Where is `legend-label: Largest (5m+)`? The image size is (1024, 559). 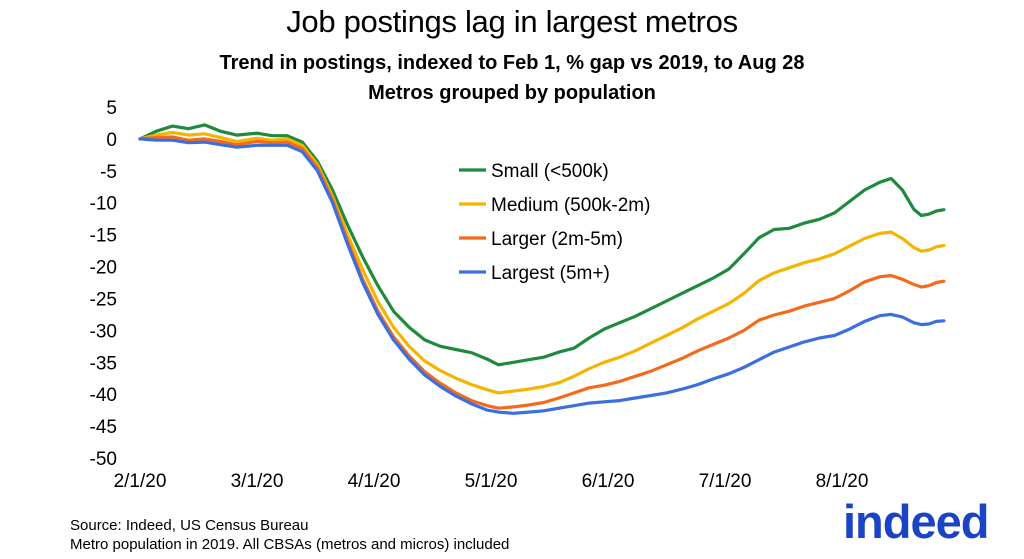
legend-label: Largest (5m+) is located at coordinates (550, 273).